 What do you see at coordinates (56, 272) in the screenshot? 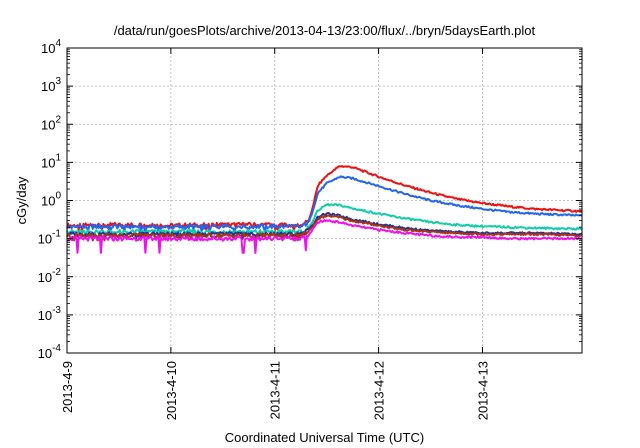
I see `y-tick-exponent: -2` at bounding box center [56, 272].